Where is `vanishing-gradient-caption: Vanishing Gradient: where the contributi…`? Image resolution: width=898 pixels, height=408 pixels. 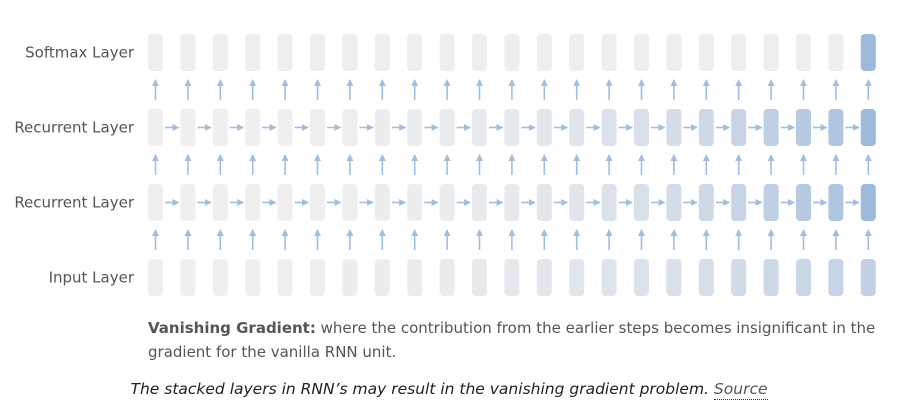 vanishing-gradient-caption: Vanishing Gradient: where the contributi… is located at coordinates (513, 340).